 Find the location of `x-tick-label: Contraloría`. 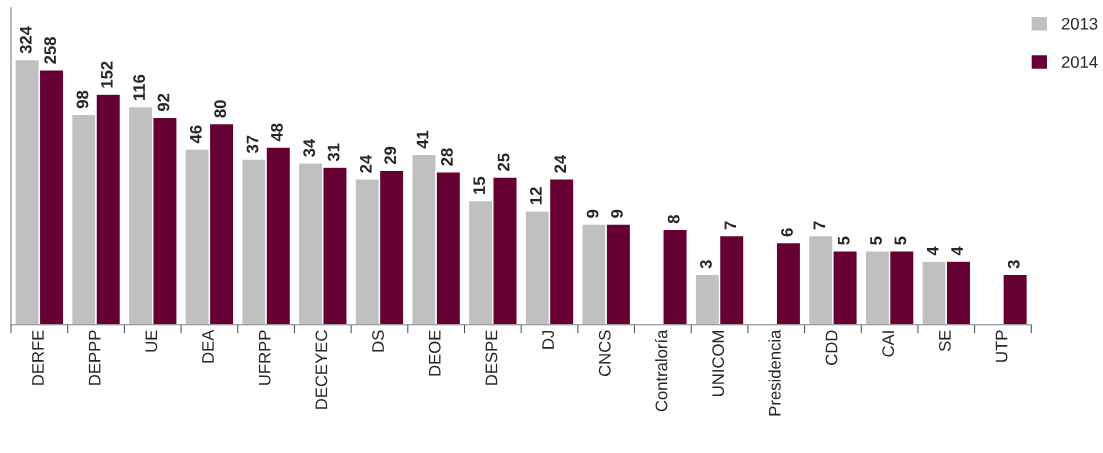

x-tick-label: Contraloría is located at coordinates (661, 370).